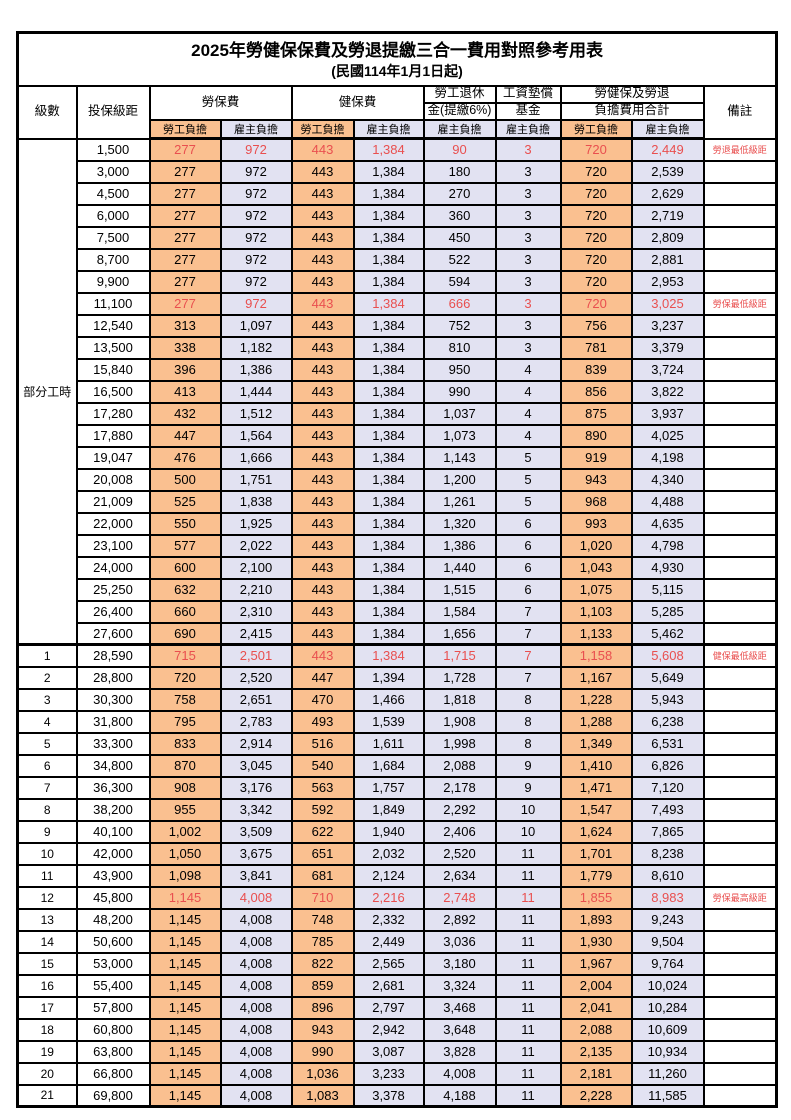  Describe the element at coordinates (322, 787) in the screenshot. I see `health-worker-cell: 563` at that location.